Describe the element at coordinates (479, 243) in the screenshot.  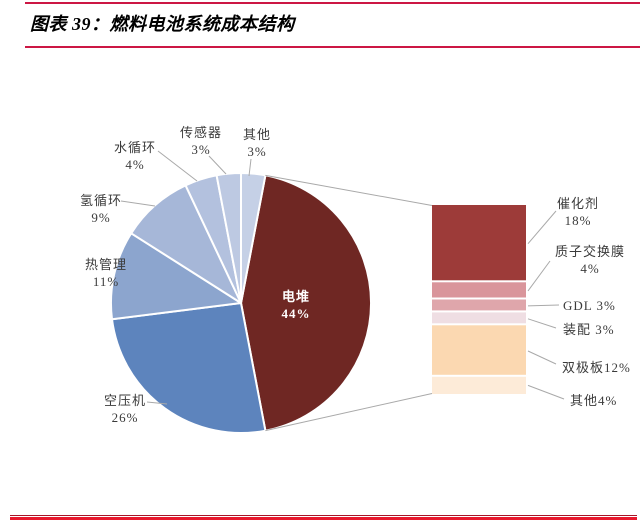
I see `bar-segment-catalyst` at that location.